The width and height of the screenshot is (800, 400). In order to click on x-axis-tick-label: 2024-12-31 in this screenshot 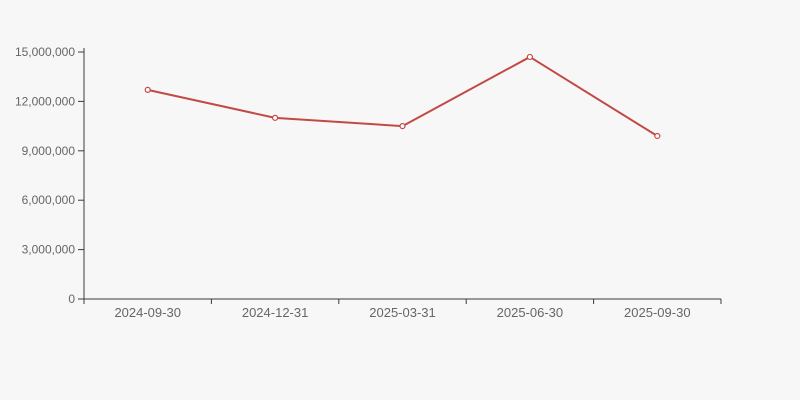, I will do `click(275, 312)`.